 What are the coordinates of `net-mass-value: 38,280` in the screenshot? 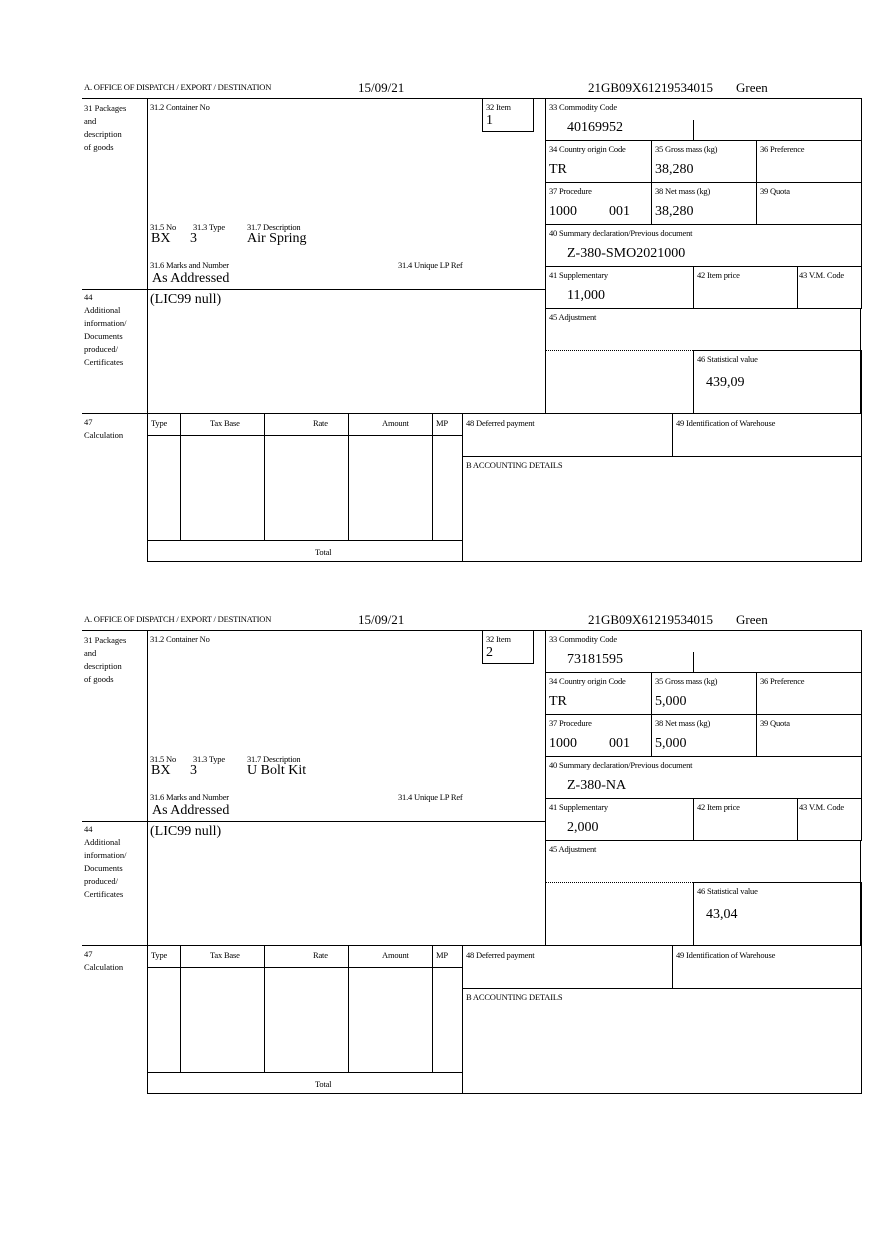 It's located at (674, 211).